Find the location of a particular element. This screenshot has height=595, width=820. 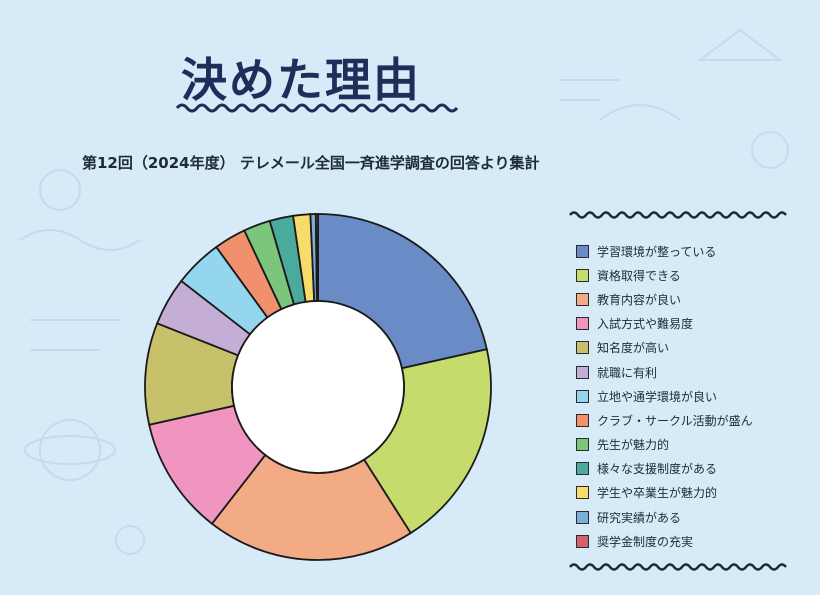

chart-subtitle: 第12回（2024年度） テレメール全国一斉進学調査の回答より集計 is located at coordinates (311, 163).